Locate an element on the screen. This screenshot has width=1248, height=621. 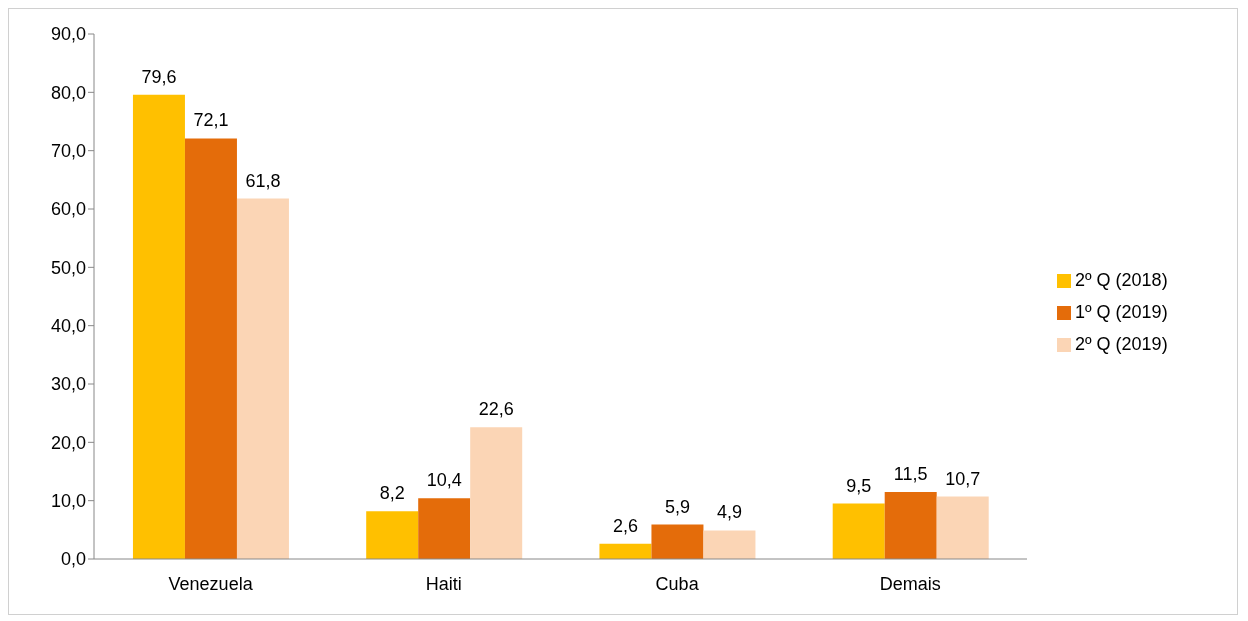
data-label: 9,5 is located at coordinates (859, 485).